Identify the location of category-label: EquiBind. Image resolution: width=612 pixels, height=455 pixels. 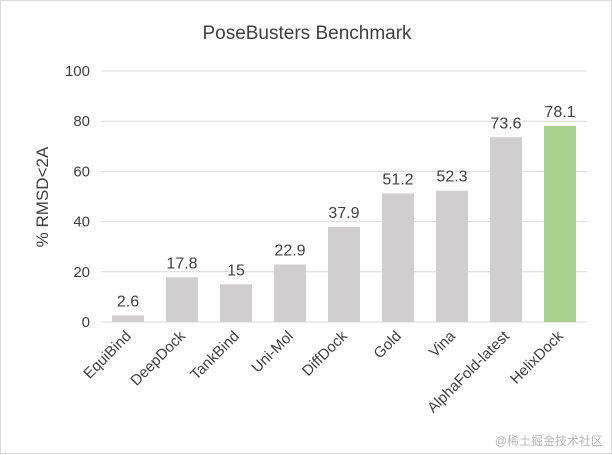
(107, 355).